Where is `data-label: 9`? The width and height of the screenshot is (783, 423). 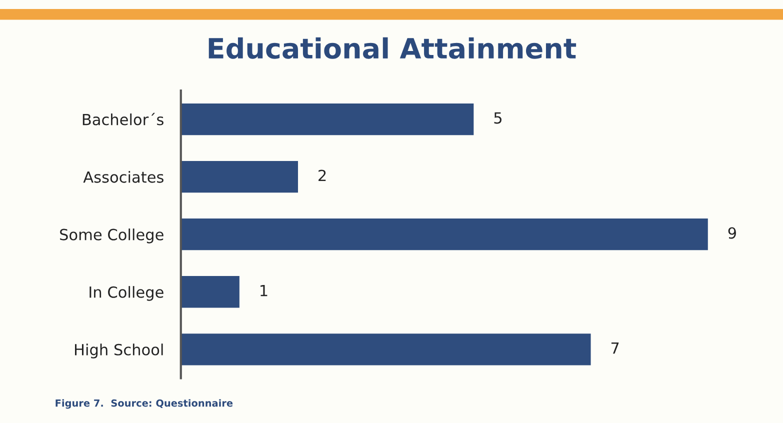
data-label: 9 is located at coordinates (732, 233).